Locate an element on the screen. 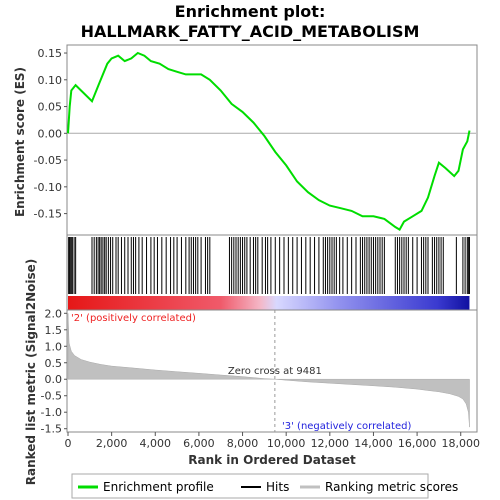 This screenshot has height=500, width=500. chart-title-line1: Enrichment plot: is located at coordinates (250, 11).